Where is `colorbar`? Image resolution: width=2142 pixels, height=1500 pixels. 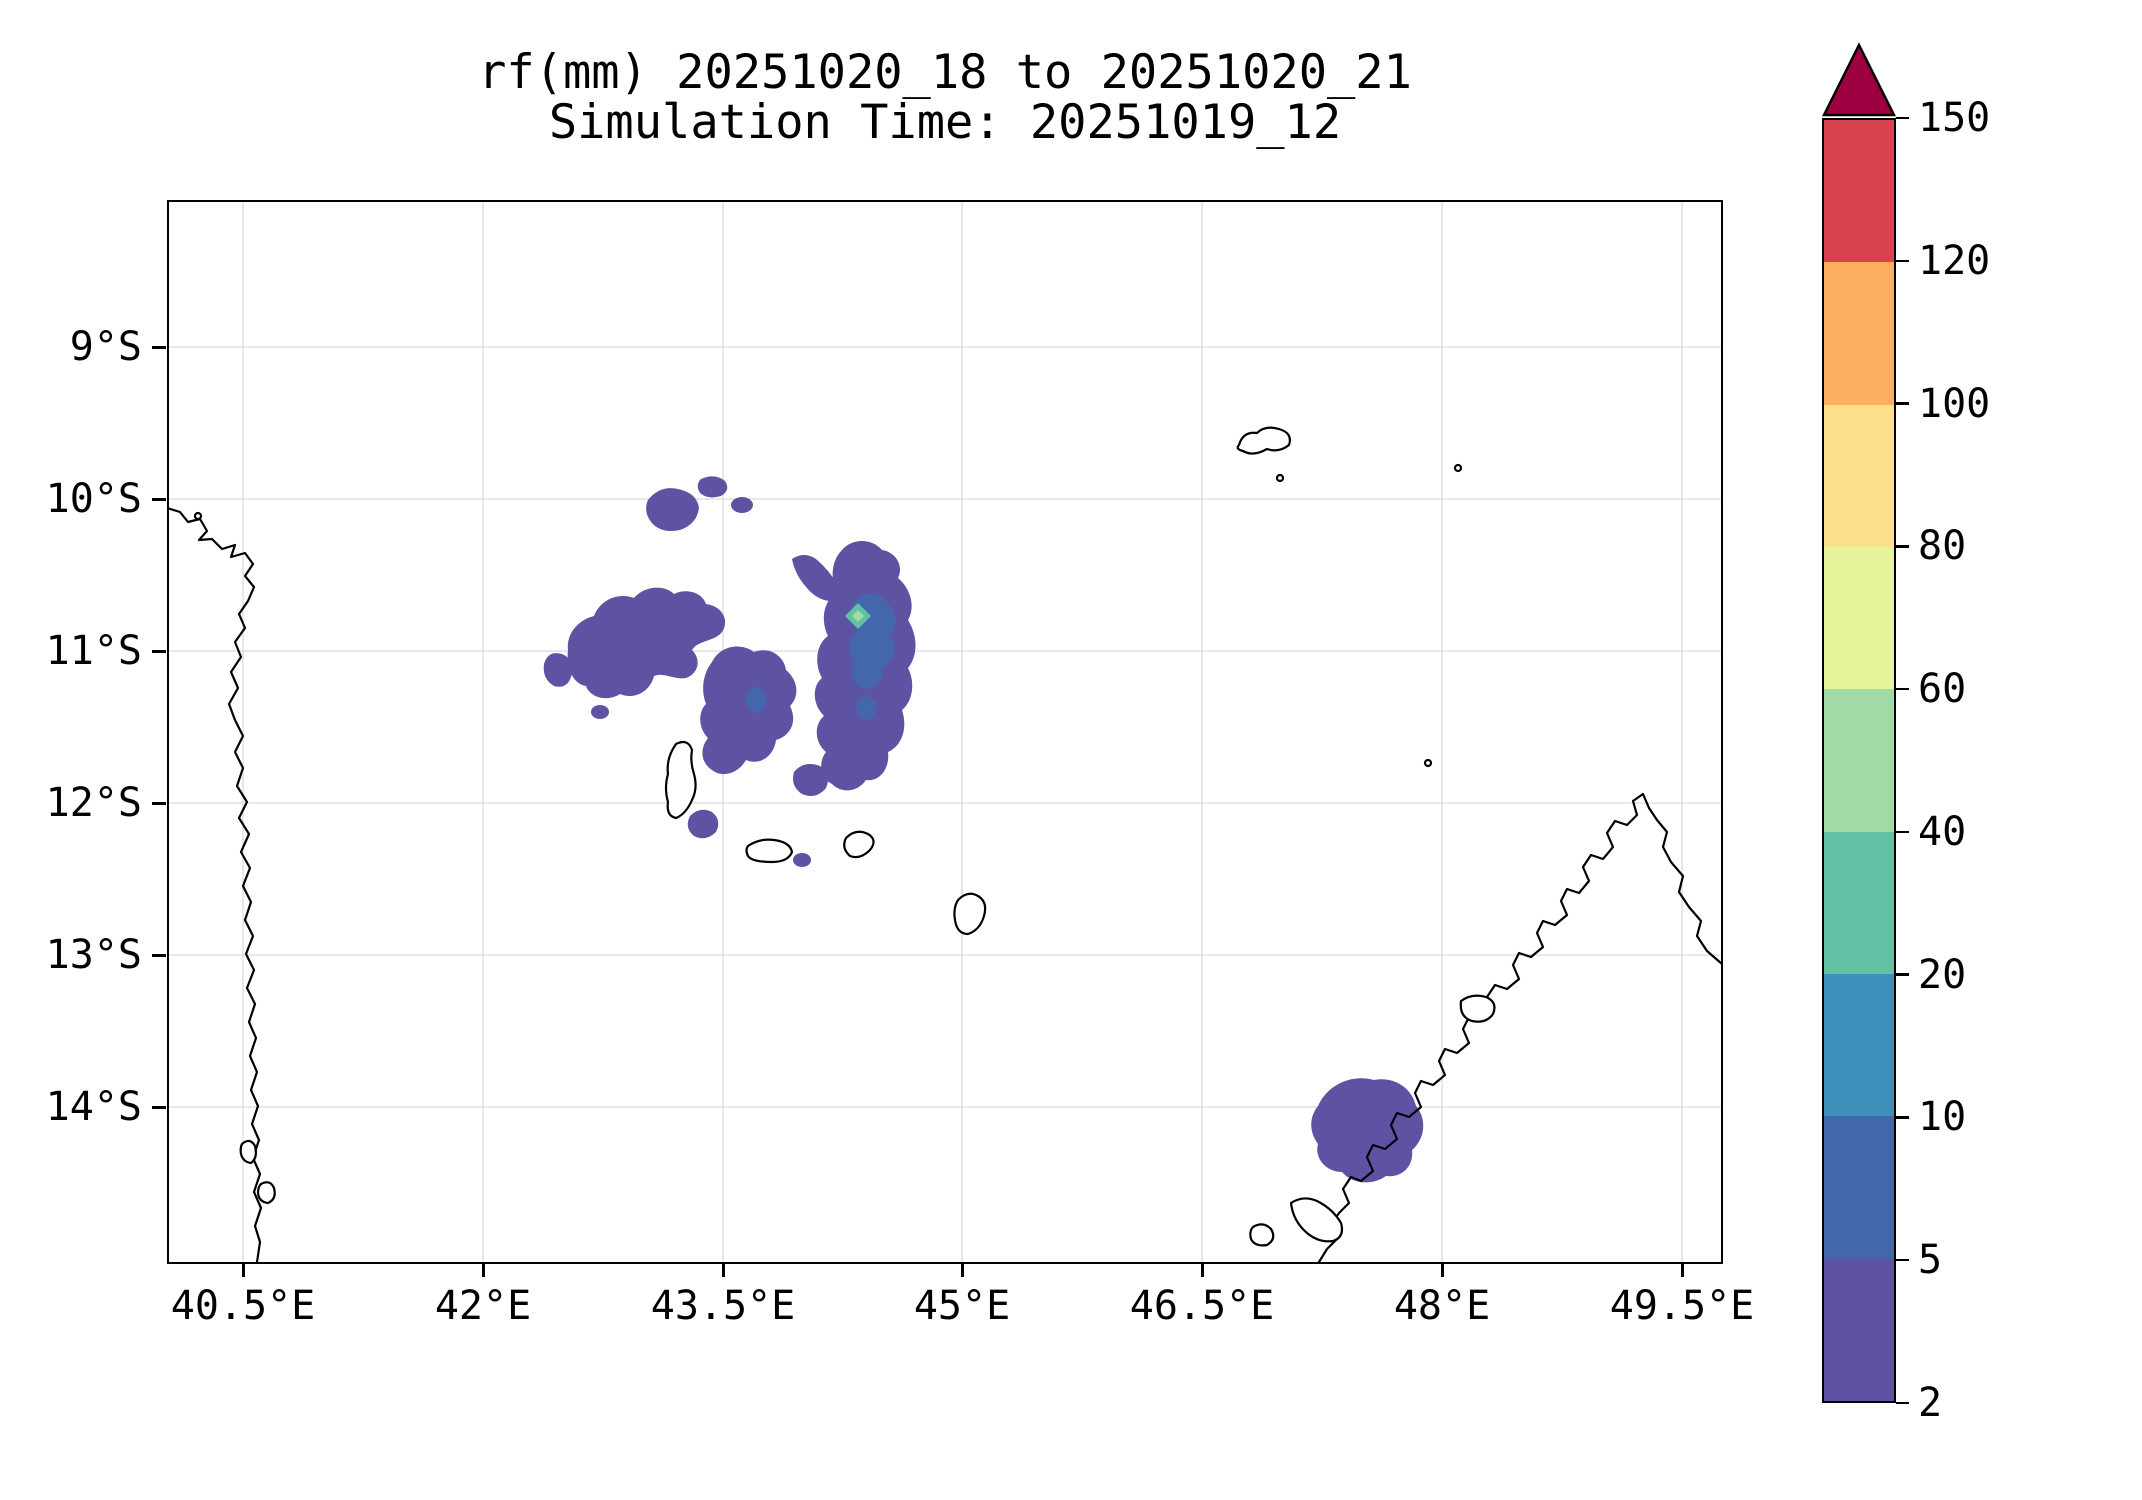
colorbar is located at coordinates (1859, 760).